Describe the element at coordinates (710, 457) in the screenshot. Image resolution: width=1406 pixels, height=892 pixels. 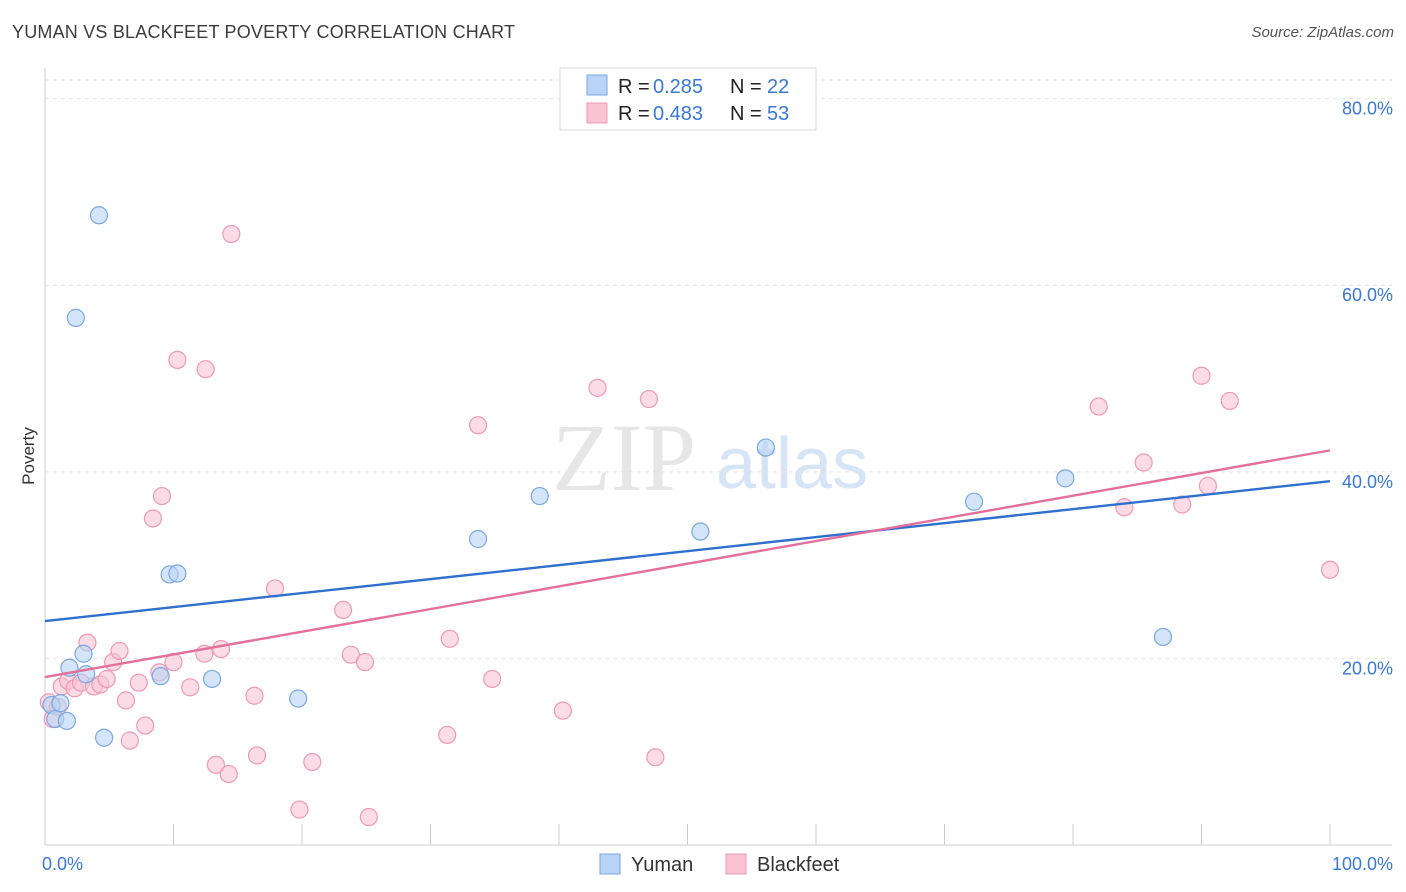
I see `watermark: ZIP atlas` at that location.